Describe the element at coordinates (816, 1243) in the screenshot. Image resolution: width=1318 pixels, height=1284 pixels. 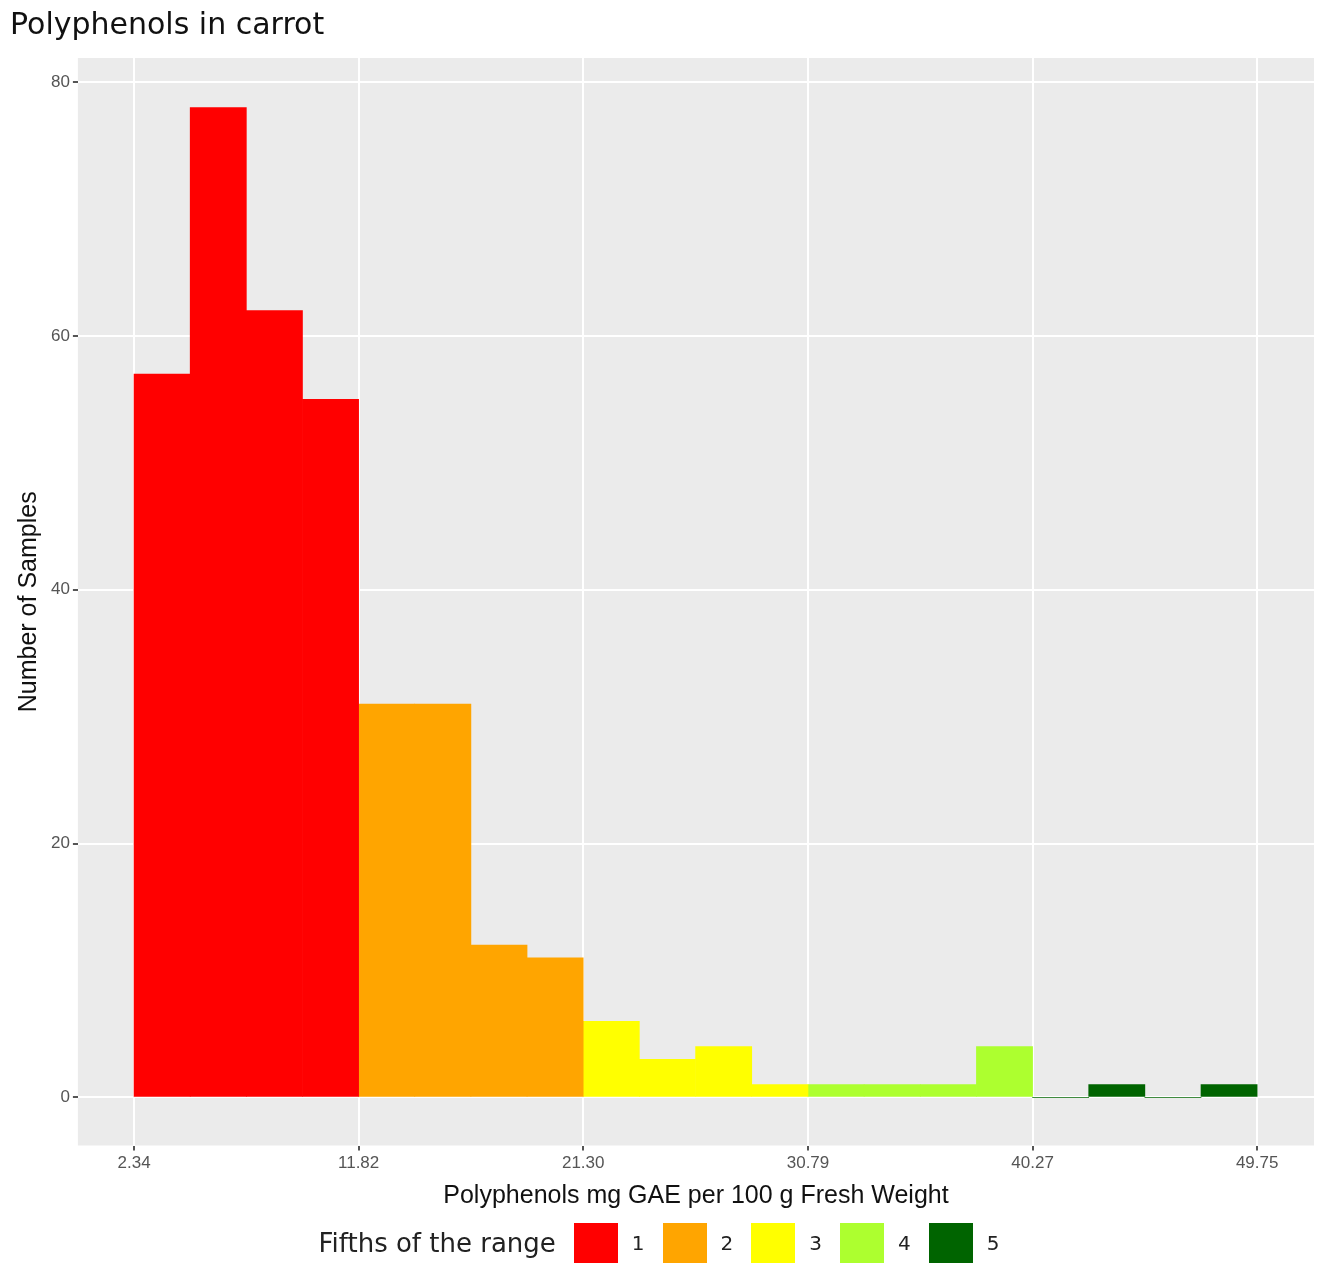
I see `legend-label: 3` at that location.